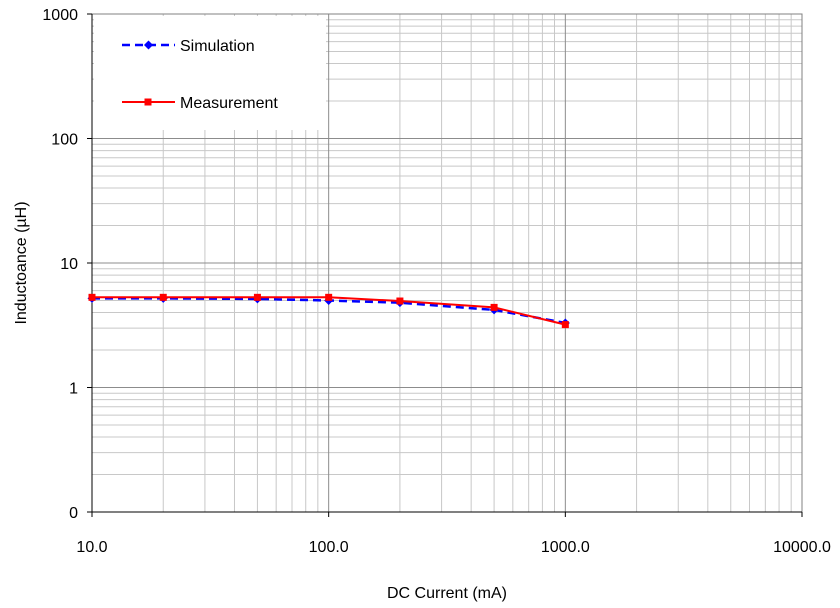  What do you see at coordinates (328, 311) in the screenshot?
I see `series-layer` at bounding box center [328, 311].